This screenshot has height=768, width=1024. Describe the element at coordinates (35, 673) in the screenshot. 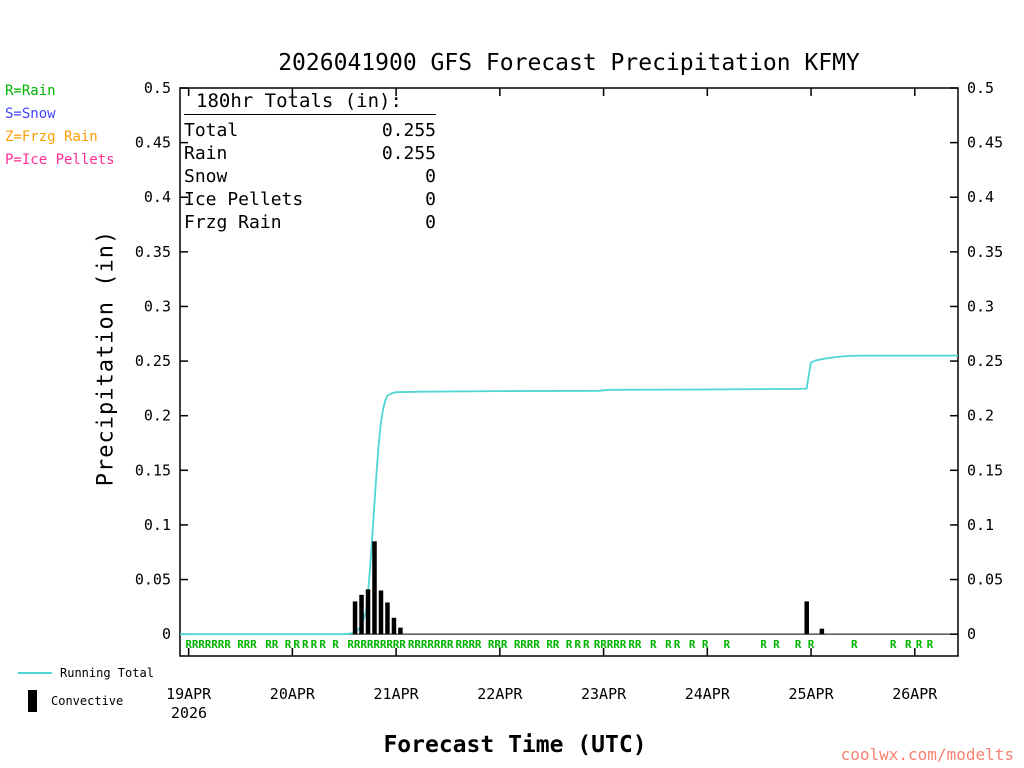

I see `running-total-line-swatch` at that location.